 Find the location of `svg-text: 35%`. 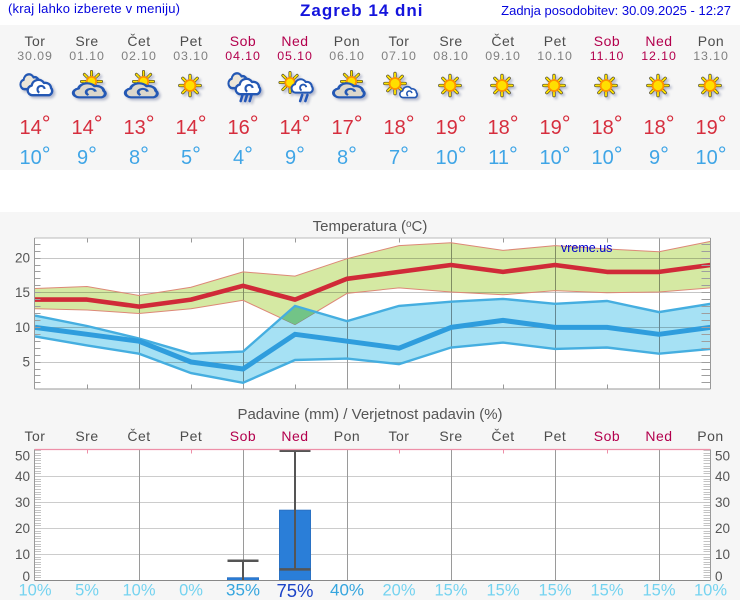

svg-text: 35% is located at coordinates (243, 590).